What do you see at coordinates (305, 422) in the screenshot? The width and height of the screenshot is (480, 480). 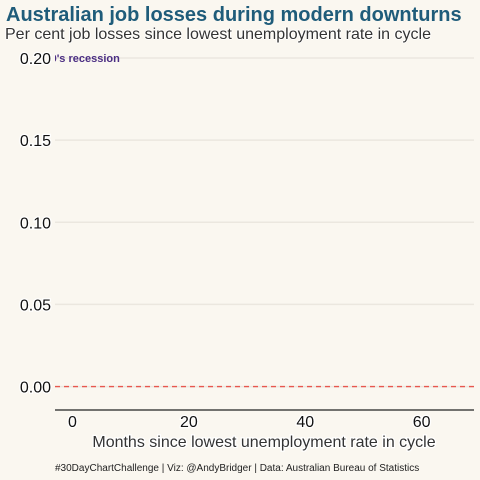 I see `x-tick-label: 40` at bounding box center [305, 422].